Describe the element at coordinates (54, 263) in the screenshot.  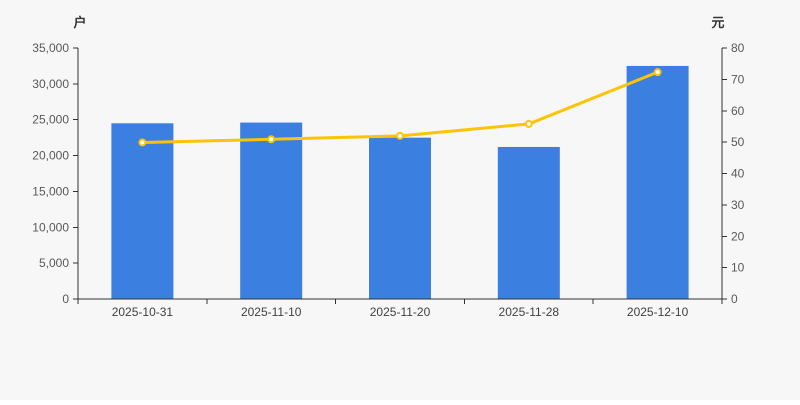
I see `left-axis-tick-label: 5,000` at that location.